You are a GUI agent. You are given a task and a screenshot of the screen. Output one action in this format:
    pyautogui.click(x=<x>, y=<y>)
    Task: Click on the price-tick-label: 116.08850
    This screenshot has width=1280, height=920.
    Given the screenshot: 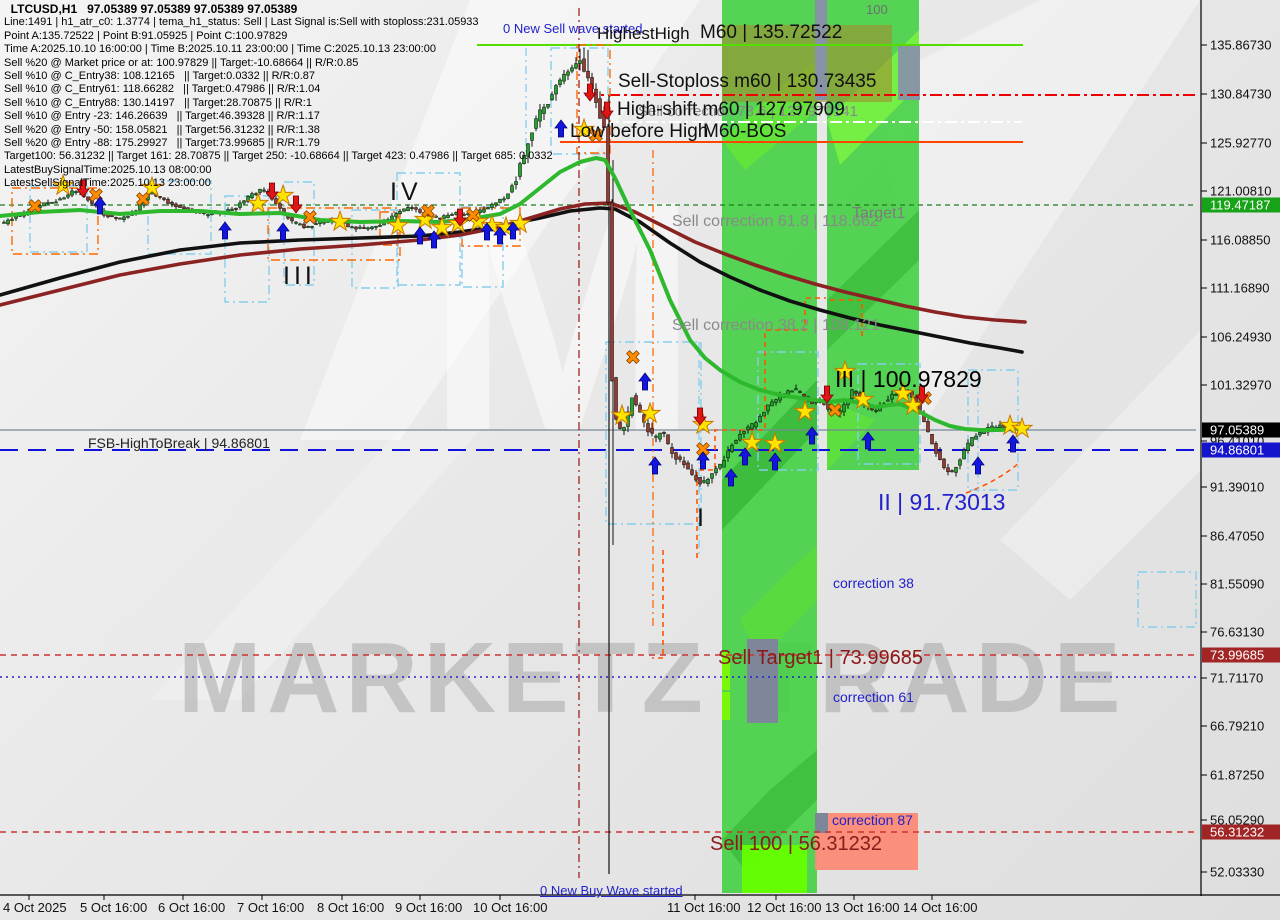 What is the action you would take?
    pyautogui.click(x=1240, y=240)
    